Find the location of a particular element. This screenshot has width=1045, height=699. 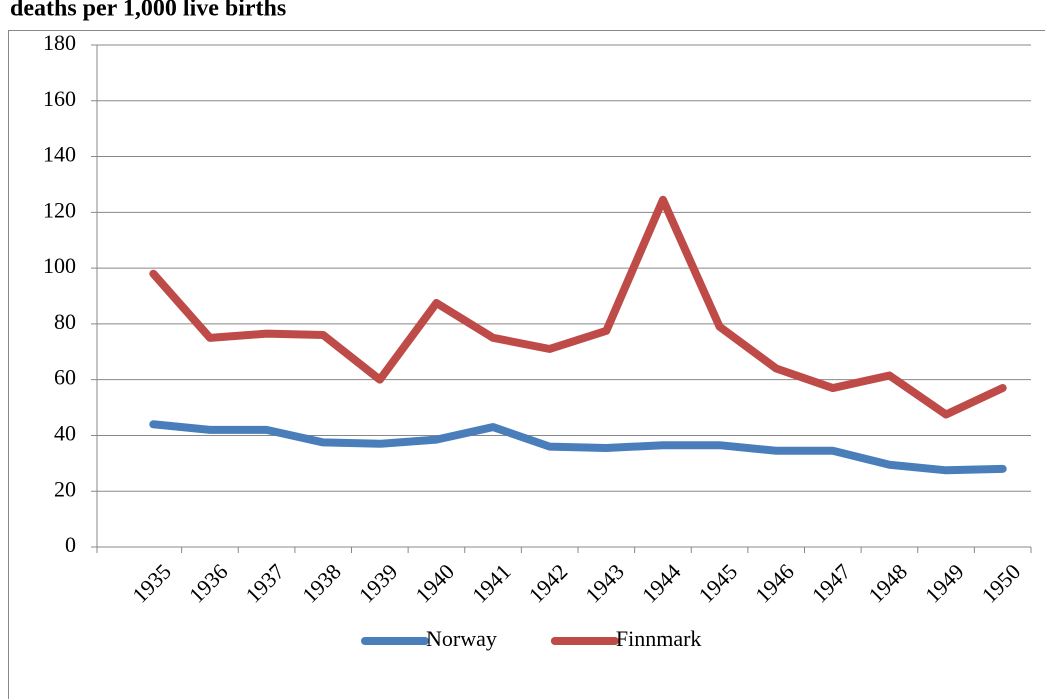

x-tick-label: 1939 is located at coordinates (378, 583).